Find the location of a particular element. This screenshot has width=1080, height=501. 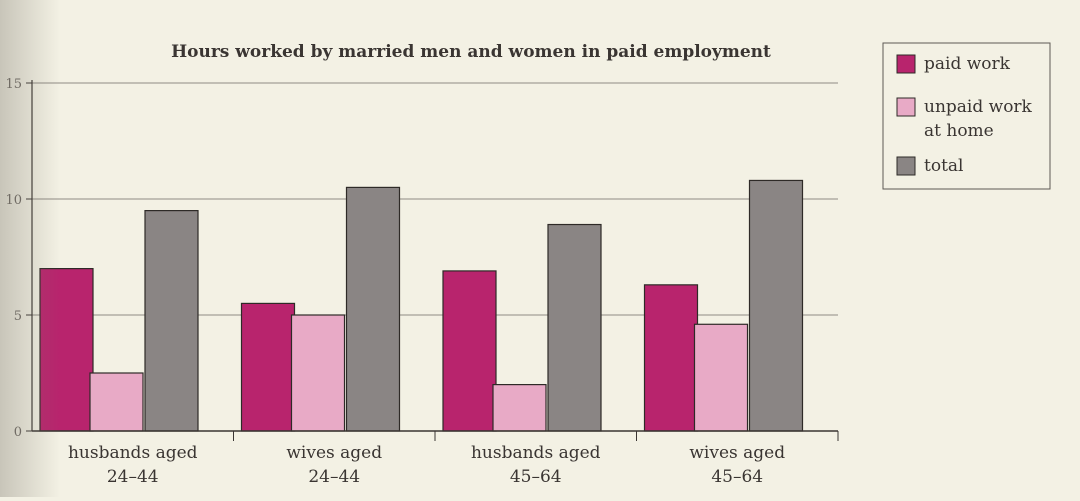

legend-label: at home is located at coordinates (959, 131).